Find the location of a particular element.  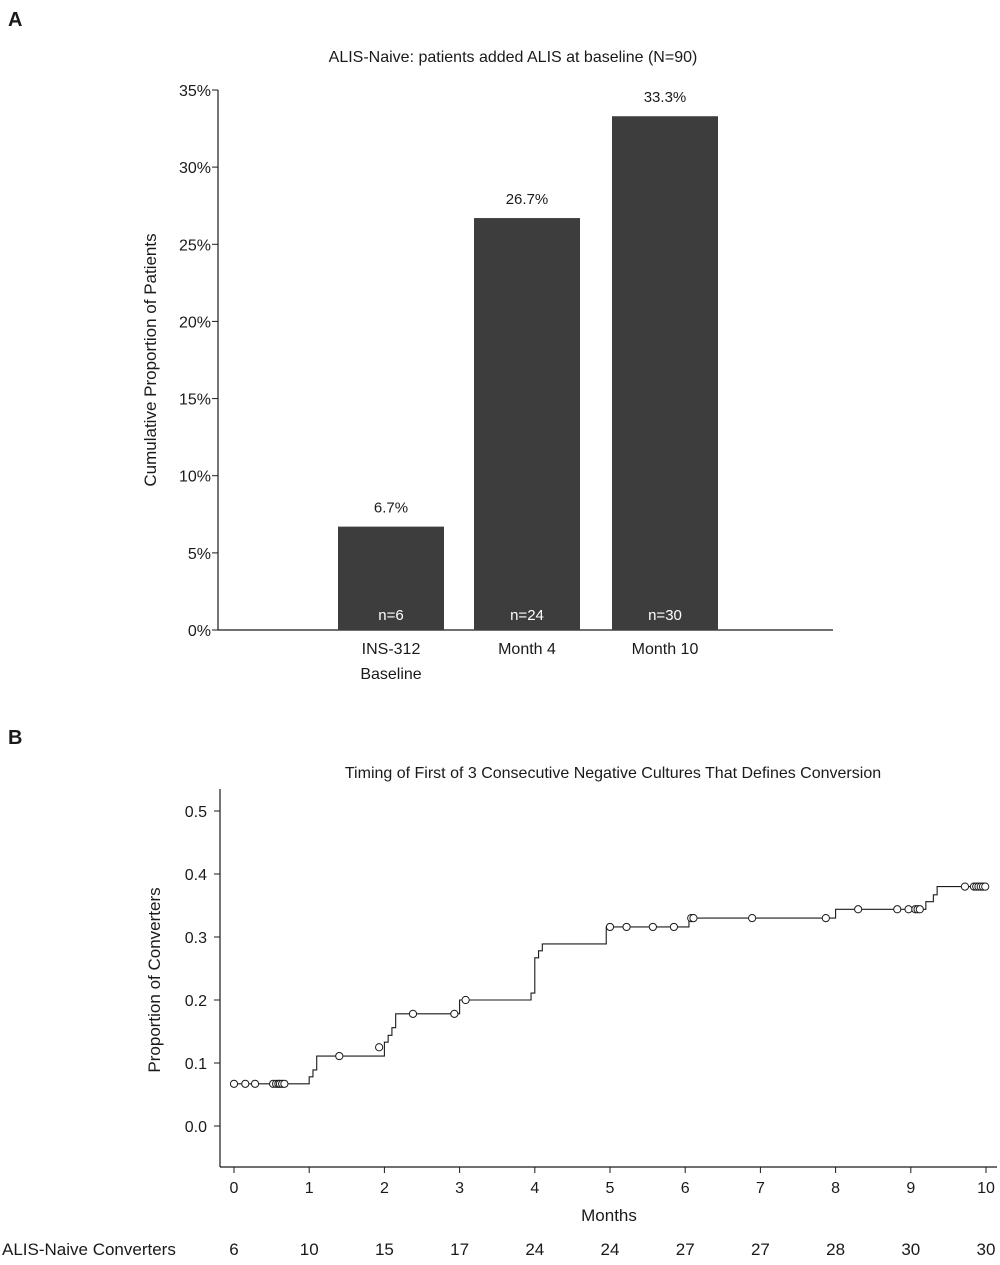

panel-b-x-tick-9: 9 is located at coordinates (910, 1182).